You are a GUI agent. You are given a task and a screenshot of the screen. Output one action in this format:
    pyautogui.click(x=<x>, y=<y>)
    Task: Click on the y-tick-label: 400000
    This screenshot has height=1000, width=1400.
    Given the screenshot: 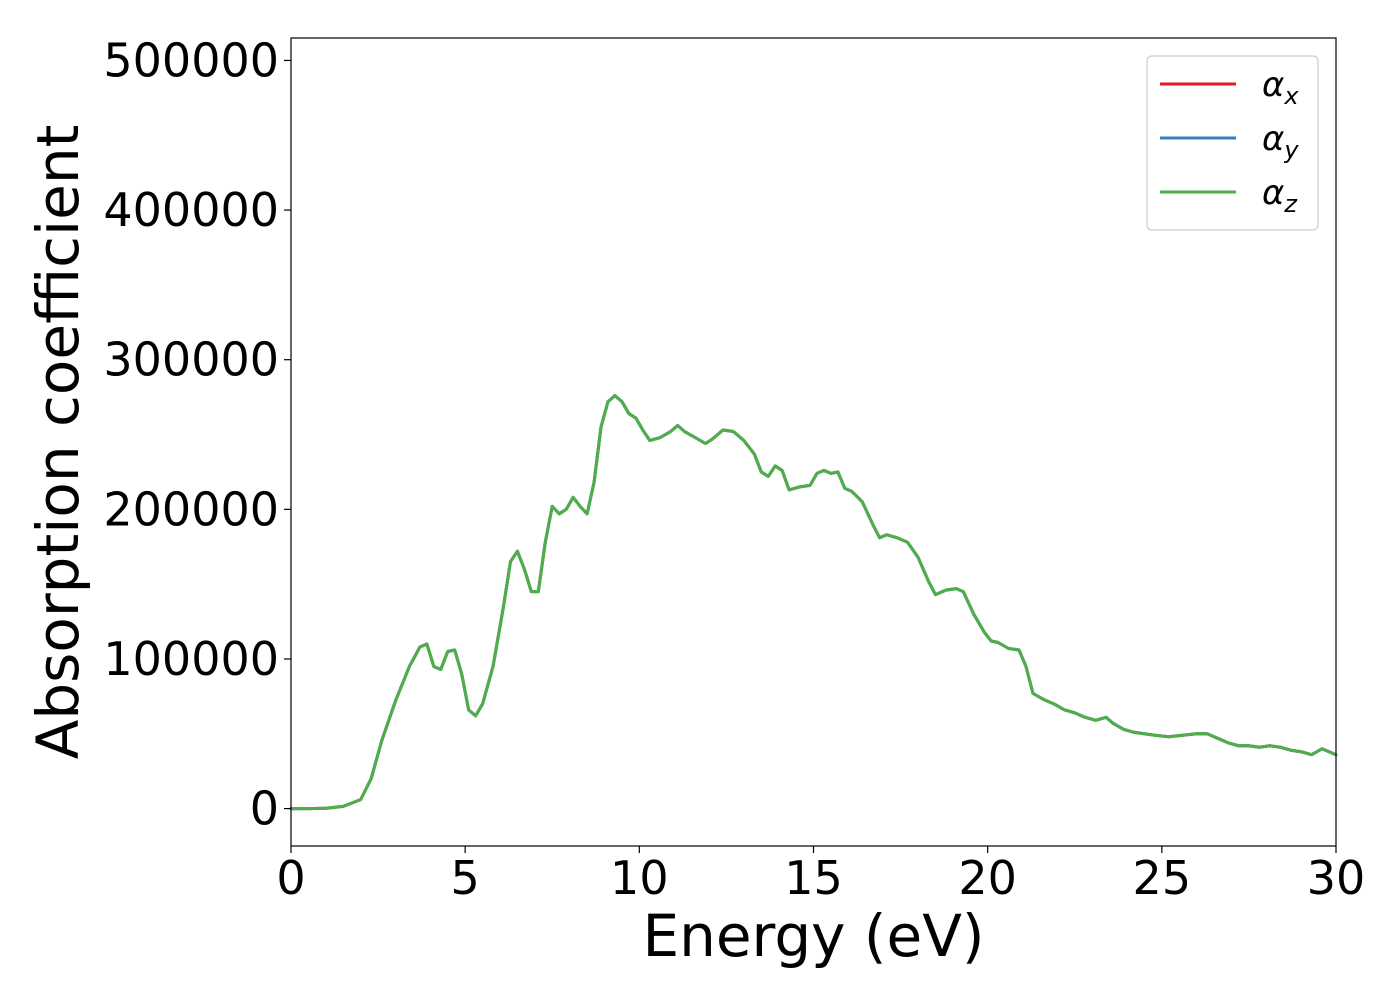 What is the action you would take?
    pyautogui.click(x=191, y=210)
    